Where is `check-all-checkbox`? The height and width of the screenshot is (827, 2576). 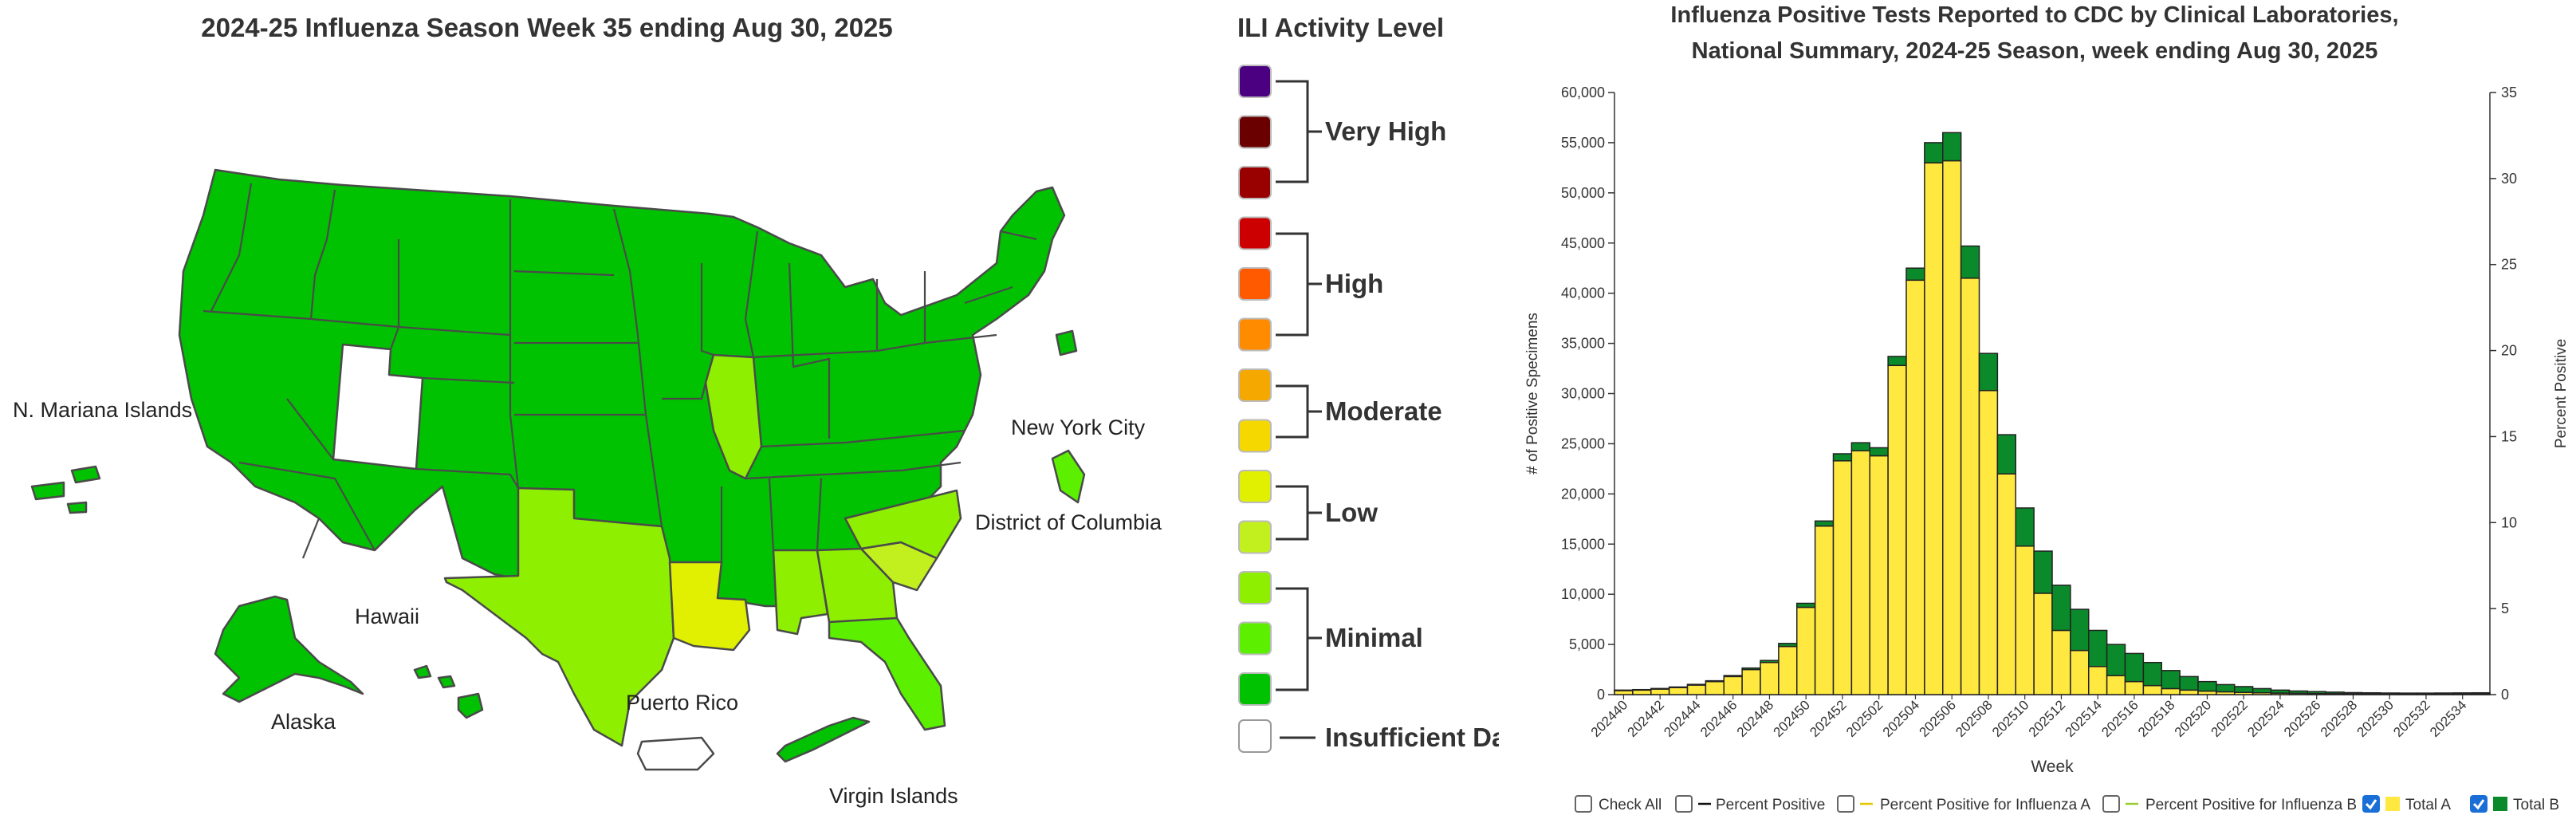 check-all-checkbox is located at coordinates (1583, 804).